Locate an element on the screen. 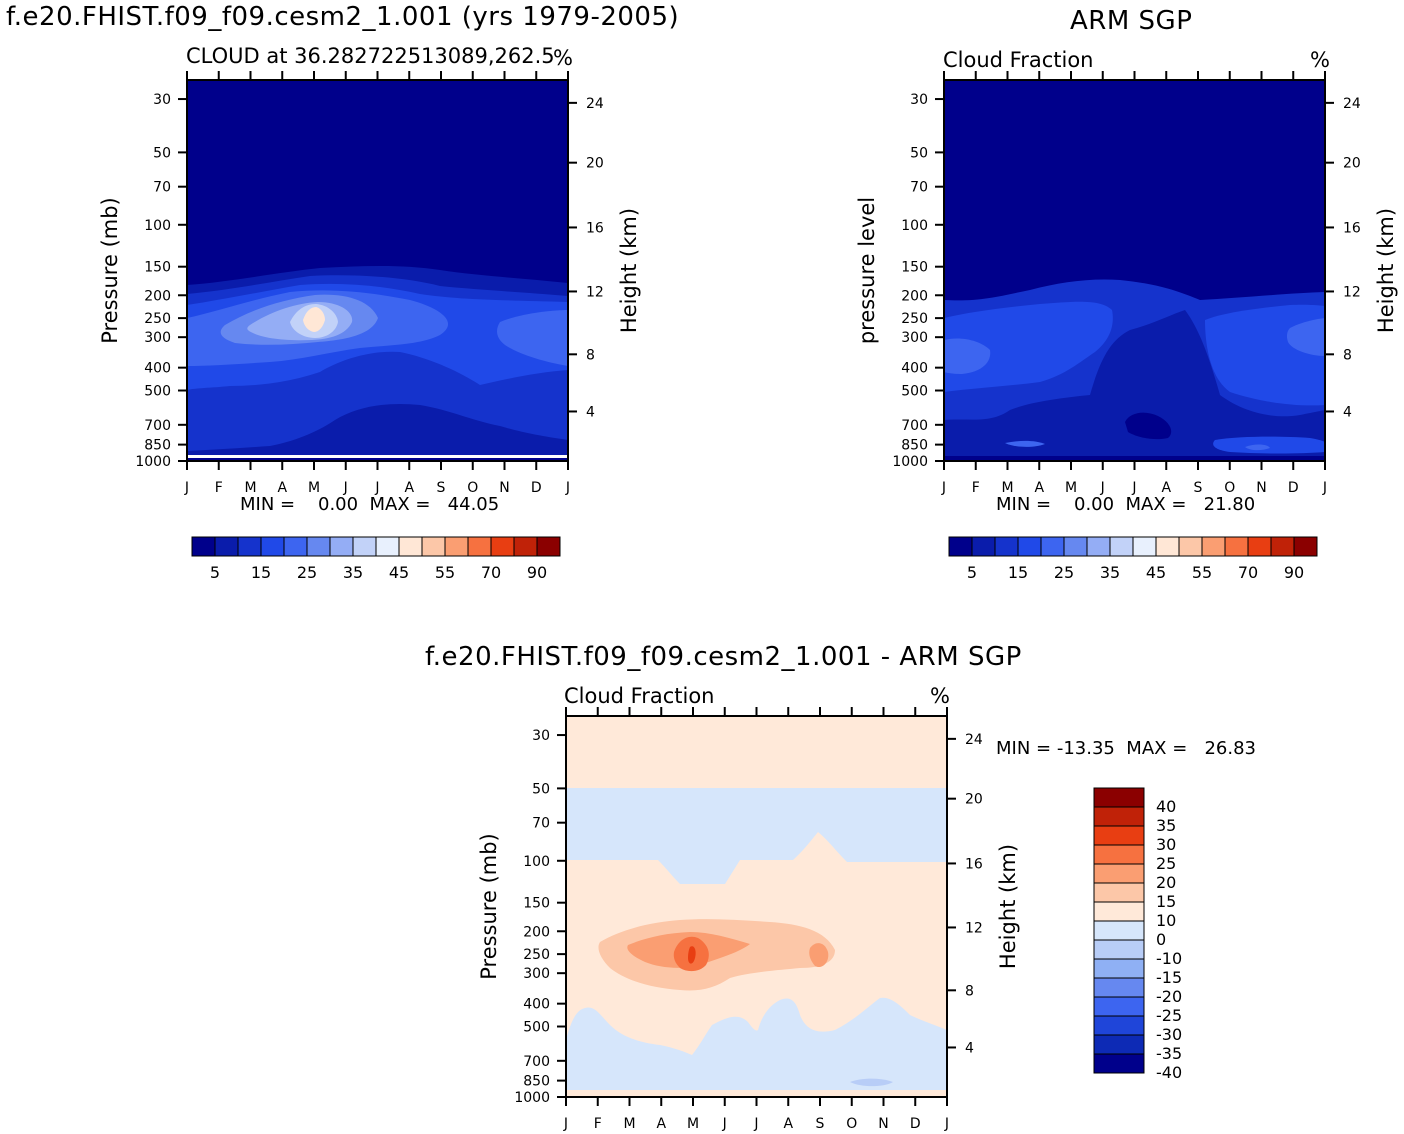 Image resolution: width=1404 pixels, height=1134 pixels. diff-xtick-label-1: F is located at coordinates (598, 1124).